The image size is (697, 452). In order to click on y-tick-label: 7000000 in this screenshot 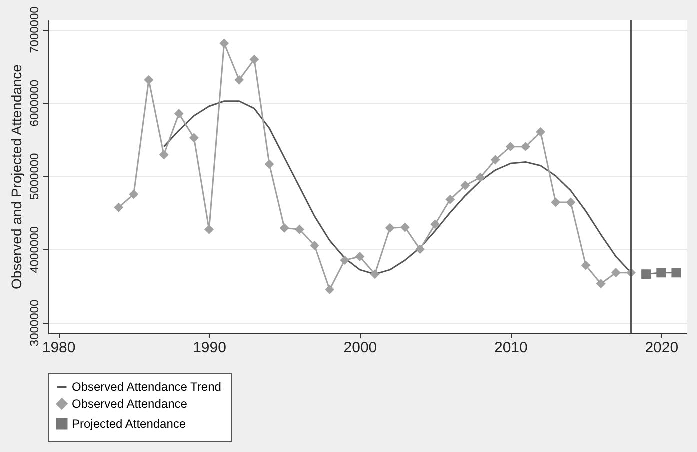, I will do `click(35, 30)`.